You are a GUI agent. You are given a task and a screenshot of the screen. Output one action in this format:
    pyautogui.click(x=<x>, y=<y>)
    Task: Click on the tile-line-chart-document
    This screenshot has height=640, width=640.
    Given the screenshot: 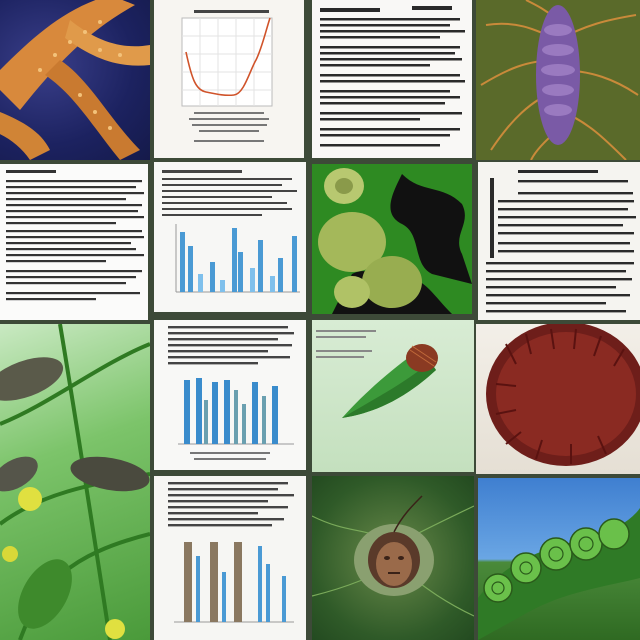 What is the action you would take?
    pyautogui.click(x=229, y=79)
    